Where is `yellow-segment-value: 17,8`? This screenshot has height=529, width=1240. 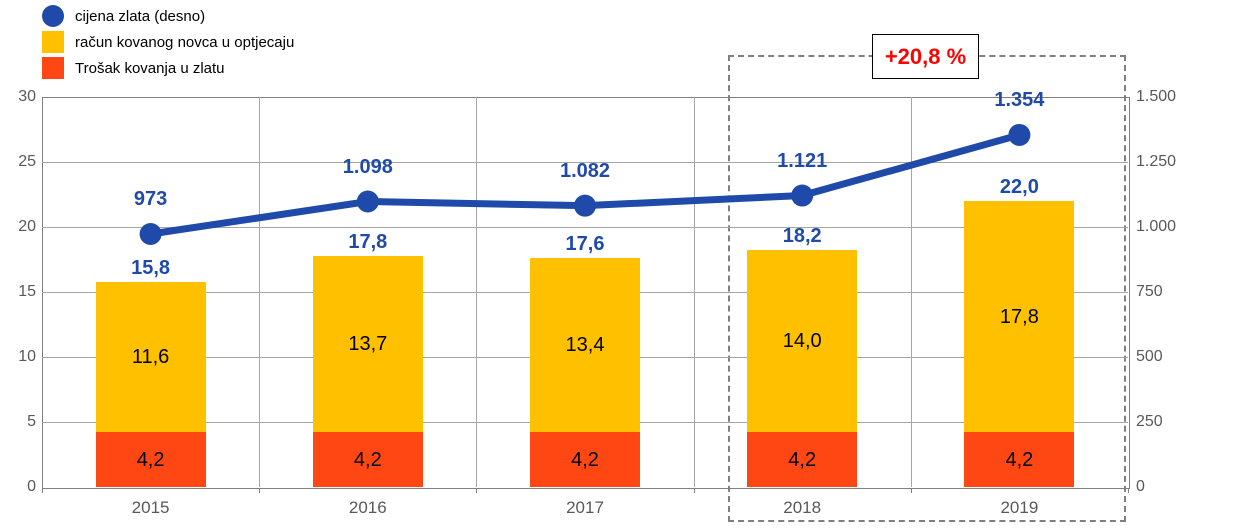 yellow-segment-value: 17,8 is located at coordinates (1019, 316).